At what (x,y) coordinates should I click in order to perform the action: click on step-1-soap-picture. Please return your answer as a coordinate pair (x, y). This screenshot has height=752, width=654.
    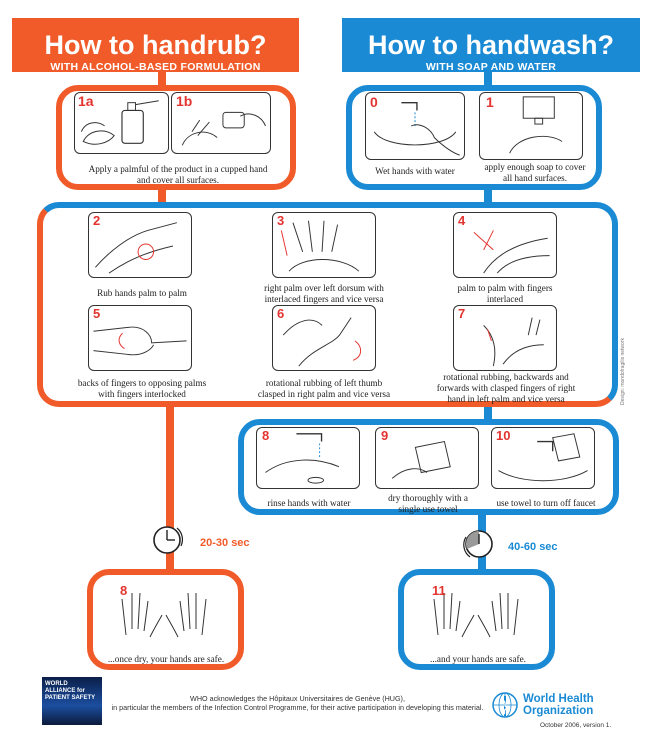
    Looking at the image, I should click on (531, 126).